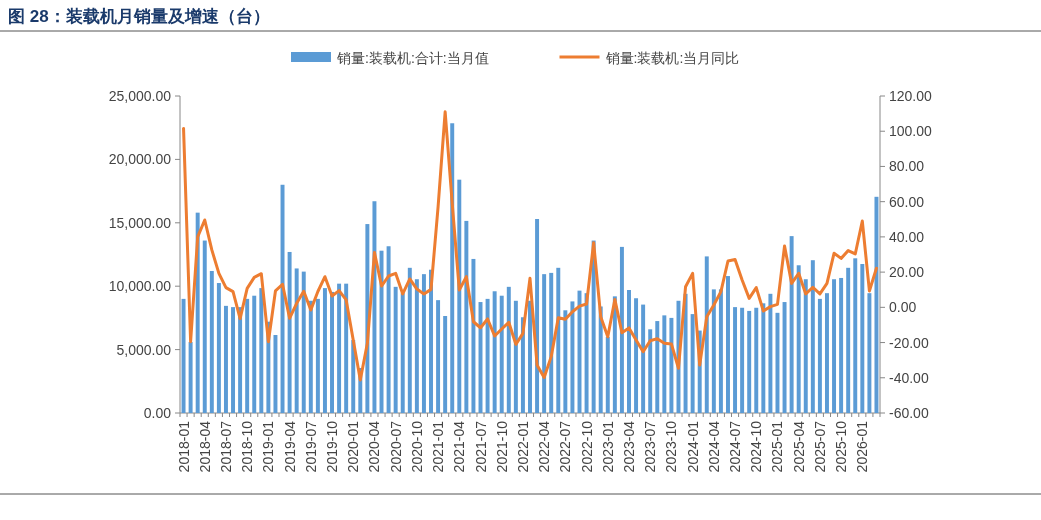  What do you see at coordinates (692, 446) in the screenshot?
I see `x-tick-label: 2024-01` at bounding box center [692, 446].